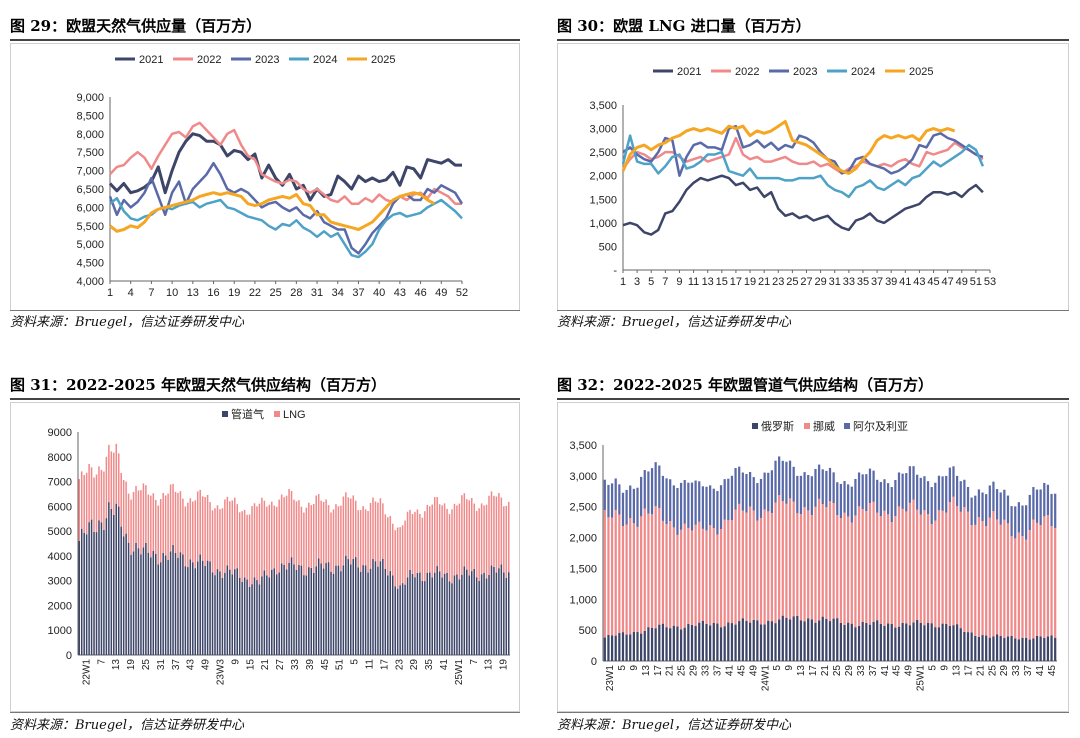 Image resolution: width=1080 pixels, height=738 pixels. What do you see at coordinates (891, 282) in the screenshot?
I see `x-tick-label: 39` at bounding box center [891, 282].